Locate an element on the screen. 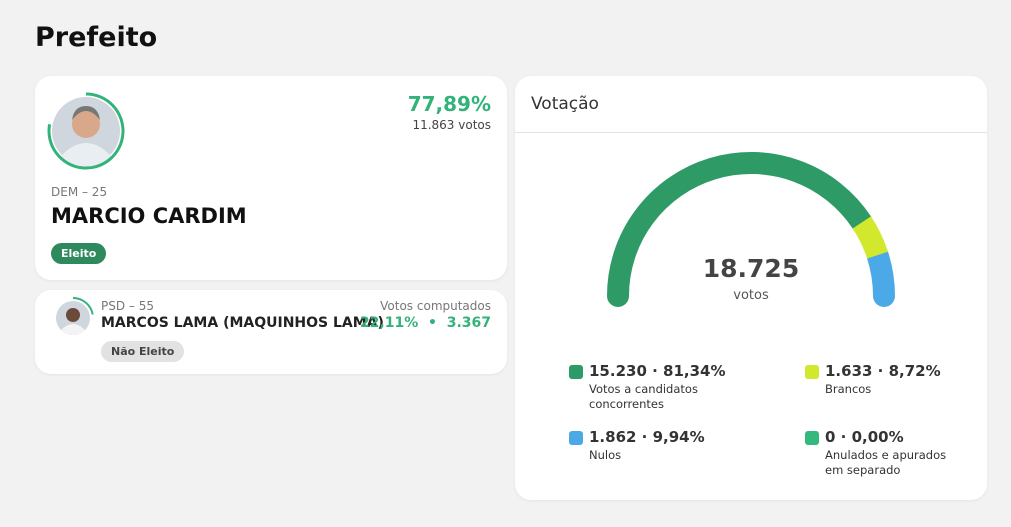  page-title: Prefeito is located at coordinates (96, 37).